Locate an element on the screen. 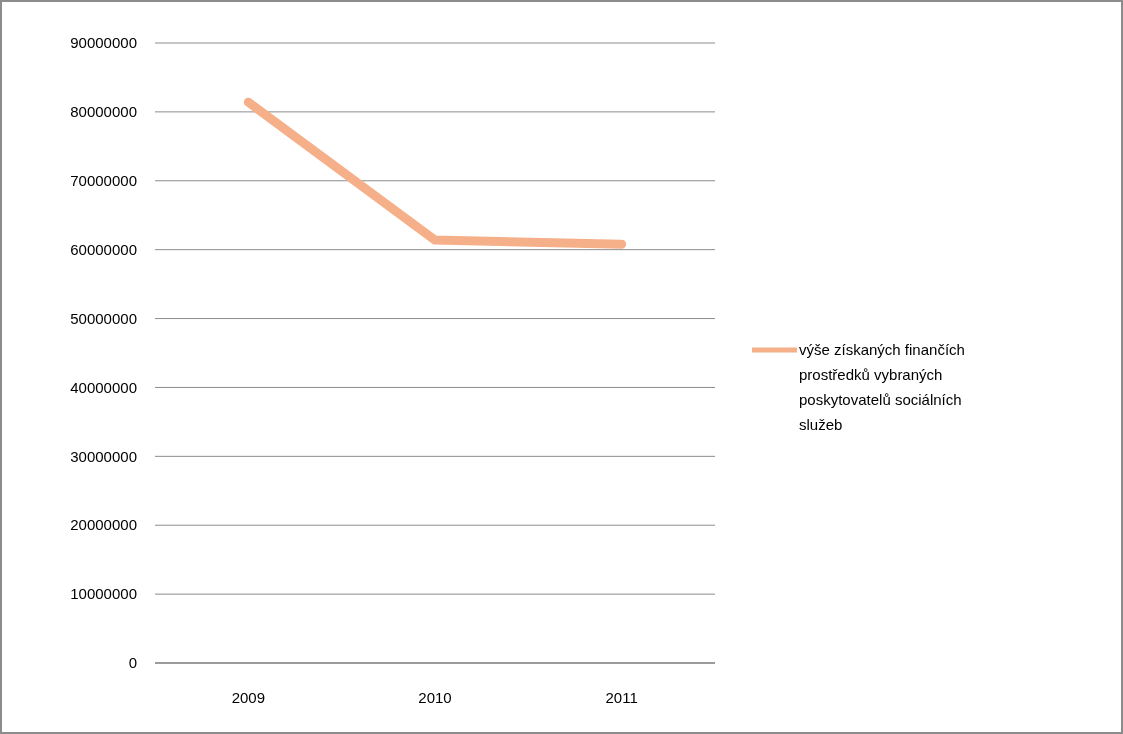 The height and width of the screenshot is (734, 1123). y-tick-label: 0 is located at coordinates (132, 663).